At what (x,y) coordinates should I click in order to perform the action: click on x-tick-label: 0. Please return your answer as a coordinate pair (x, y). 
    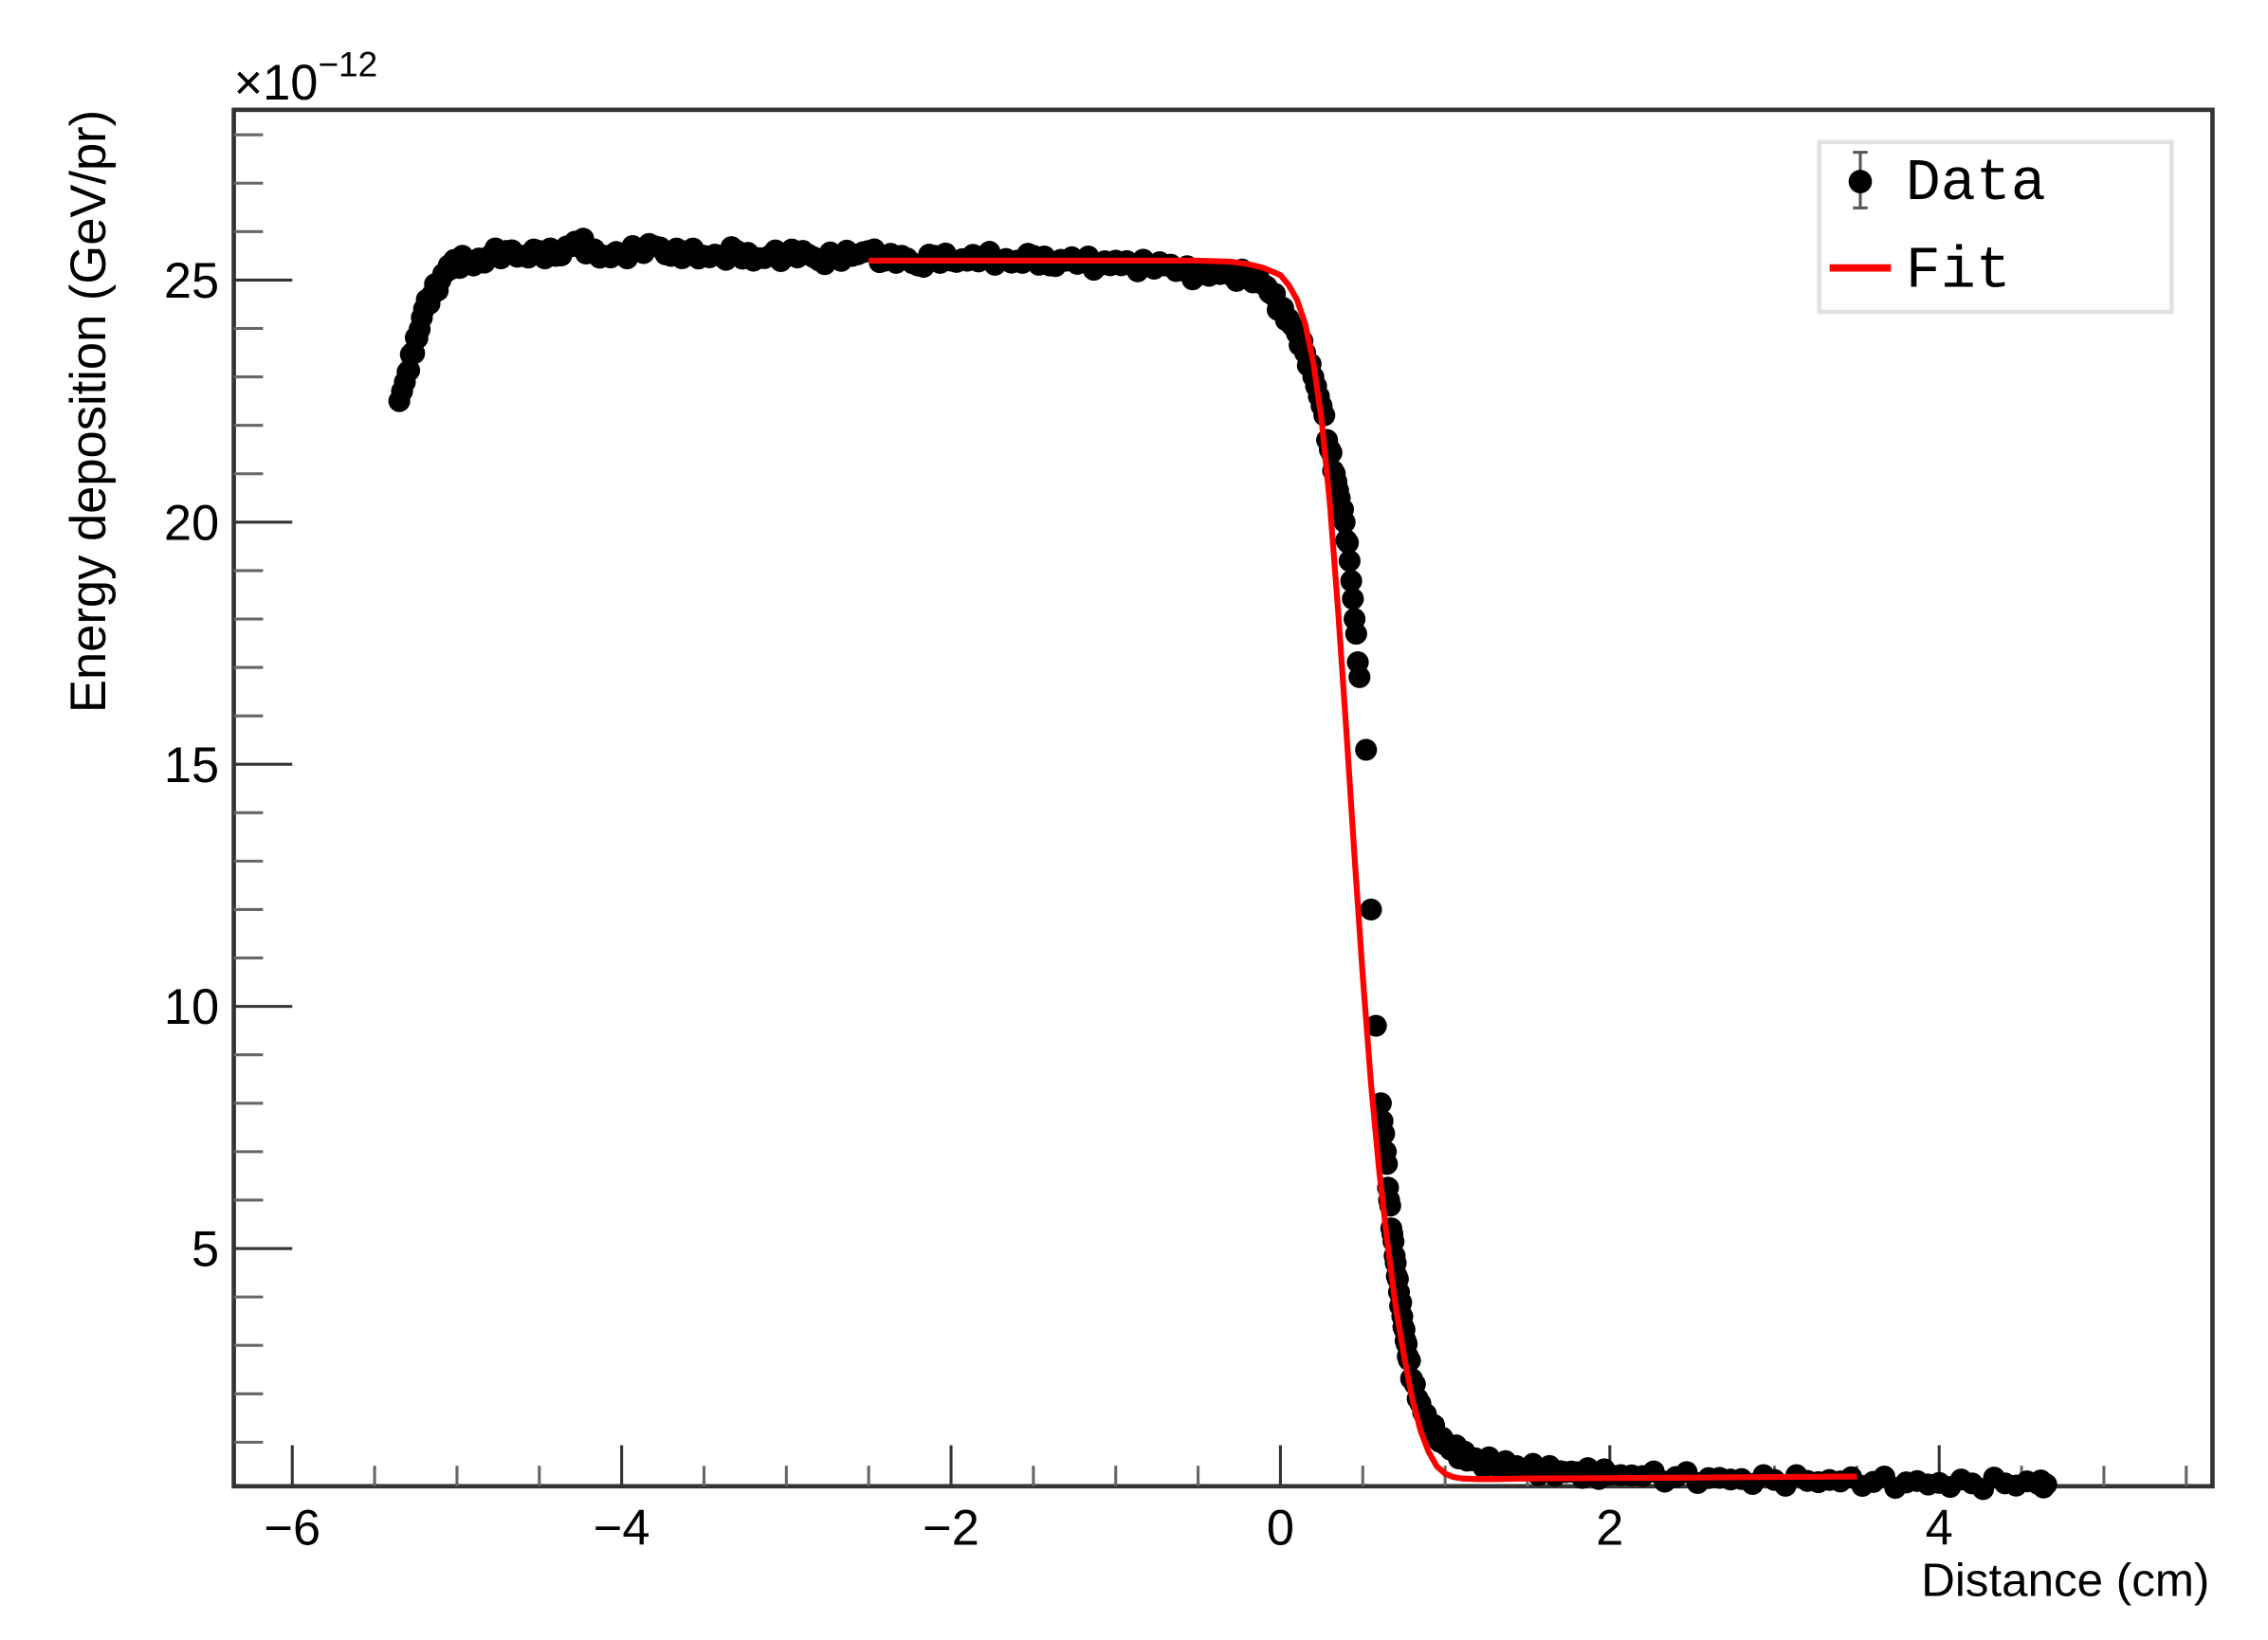
    Looking at the image, I should click on (1281, 1530).